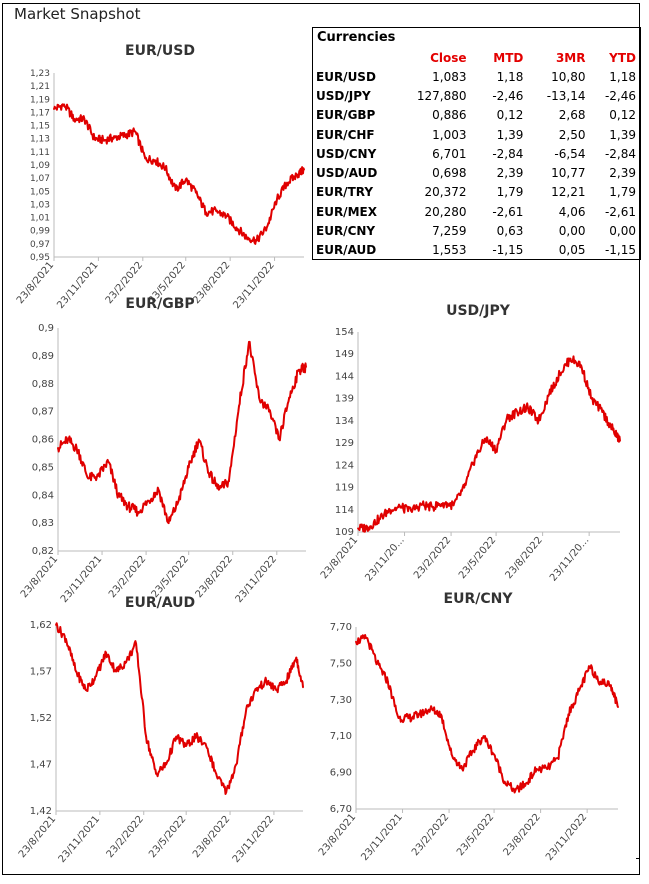  I want to click on ytd-cell: -2,61, so click(620, 211).